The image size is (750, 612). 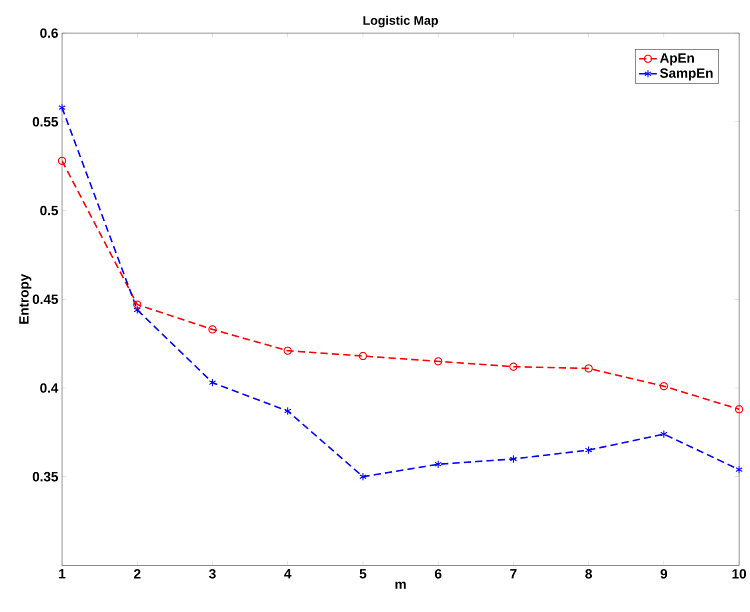 What do you see at coordinates (677, 59) in the screenshot?
I see `legend-label: ApEn` at bounding box center [677, 59].